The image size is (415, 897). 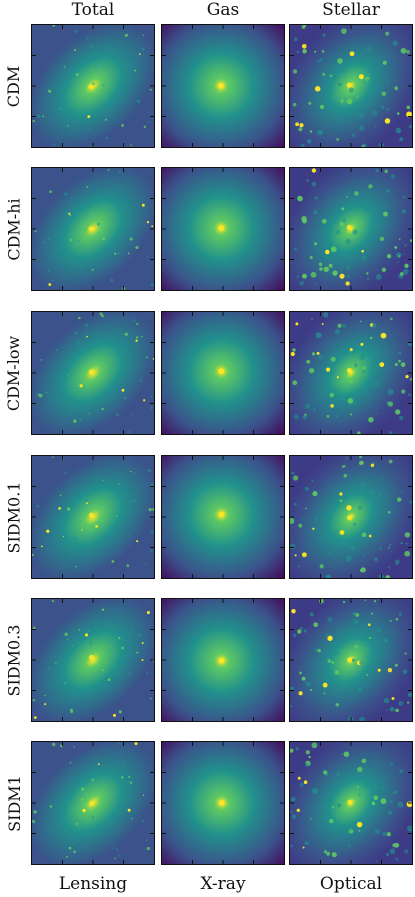 I want to click on row-label-text: CDM, so click(x=14, y=86).